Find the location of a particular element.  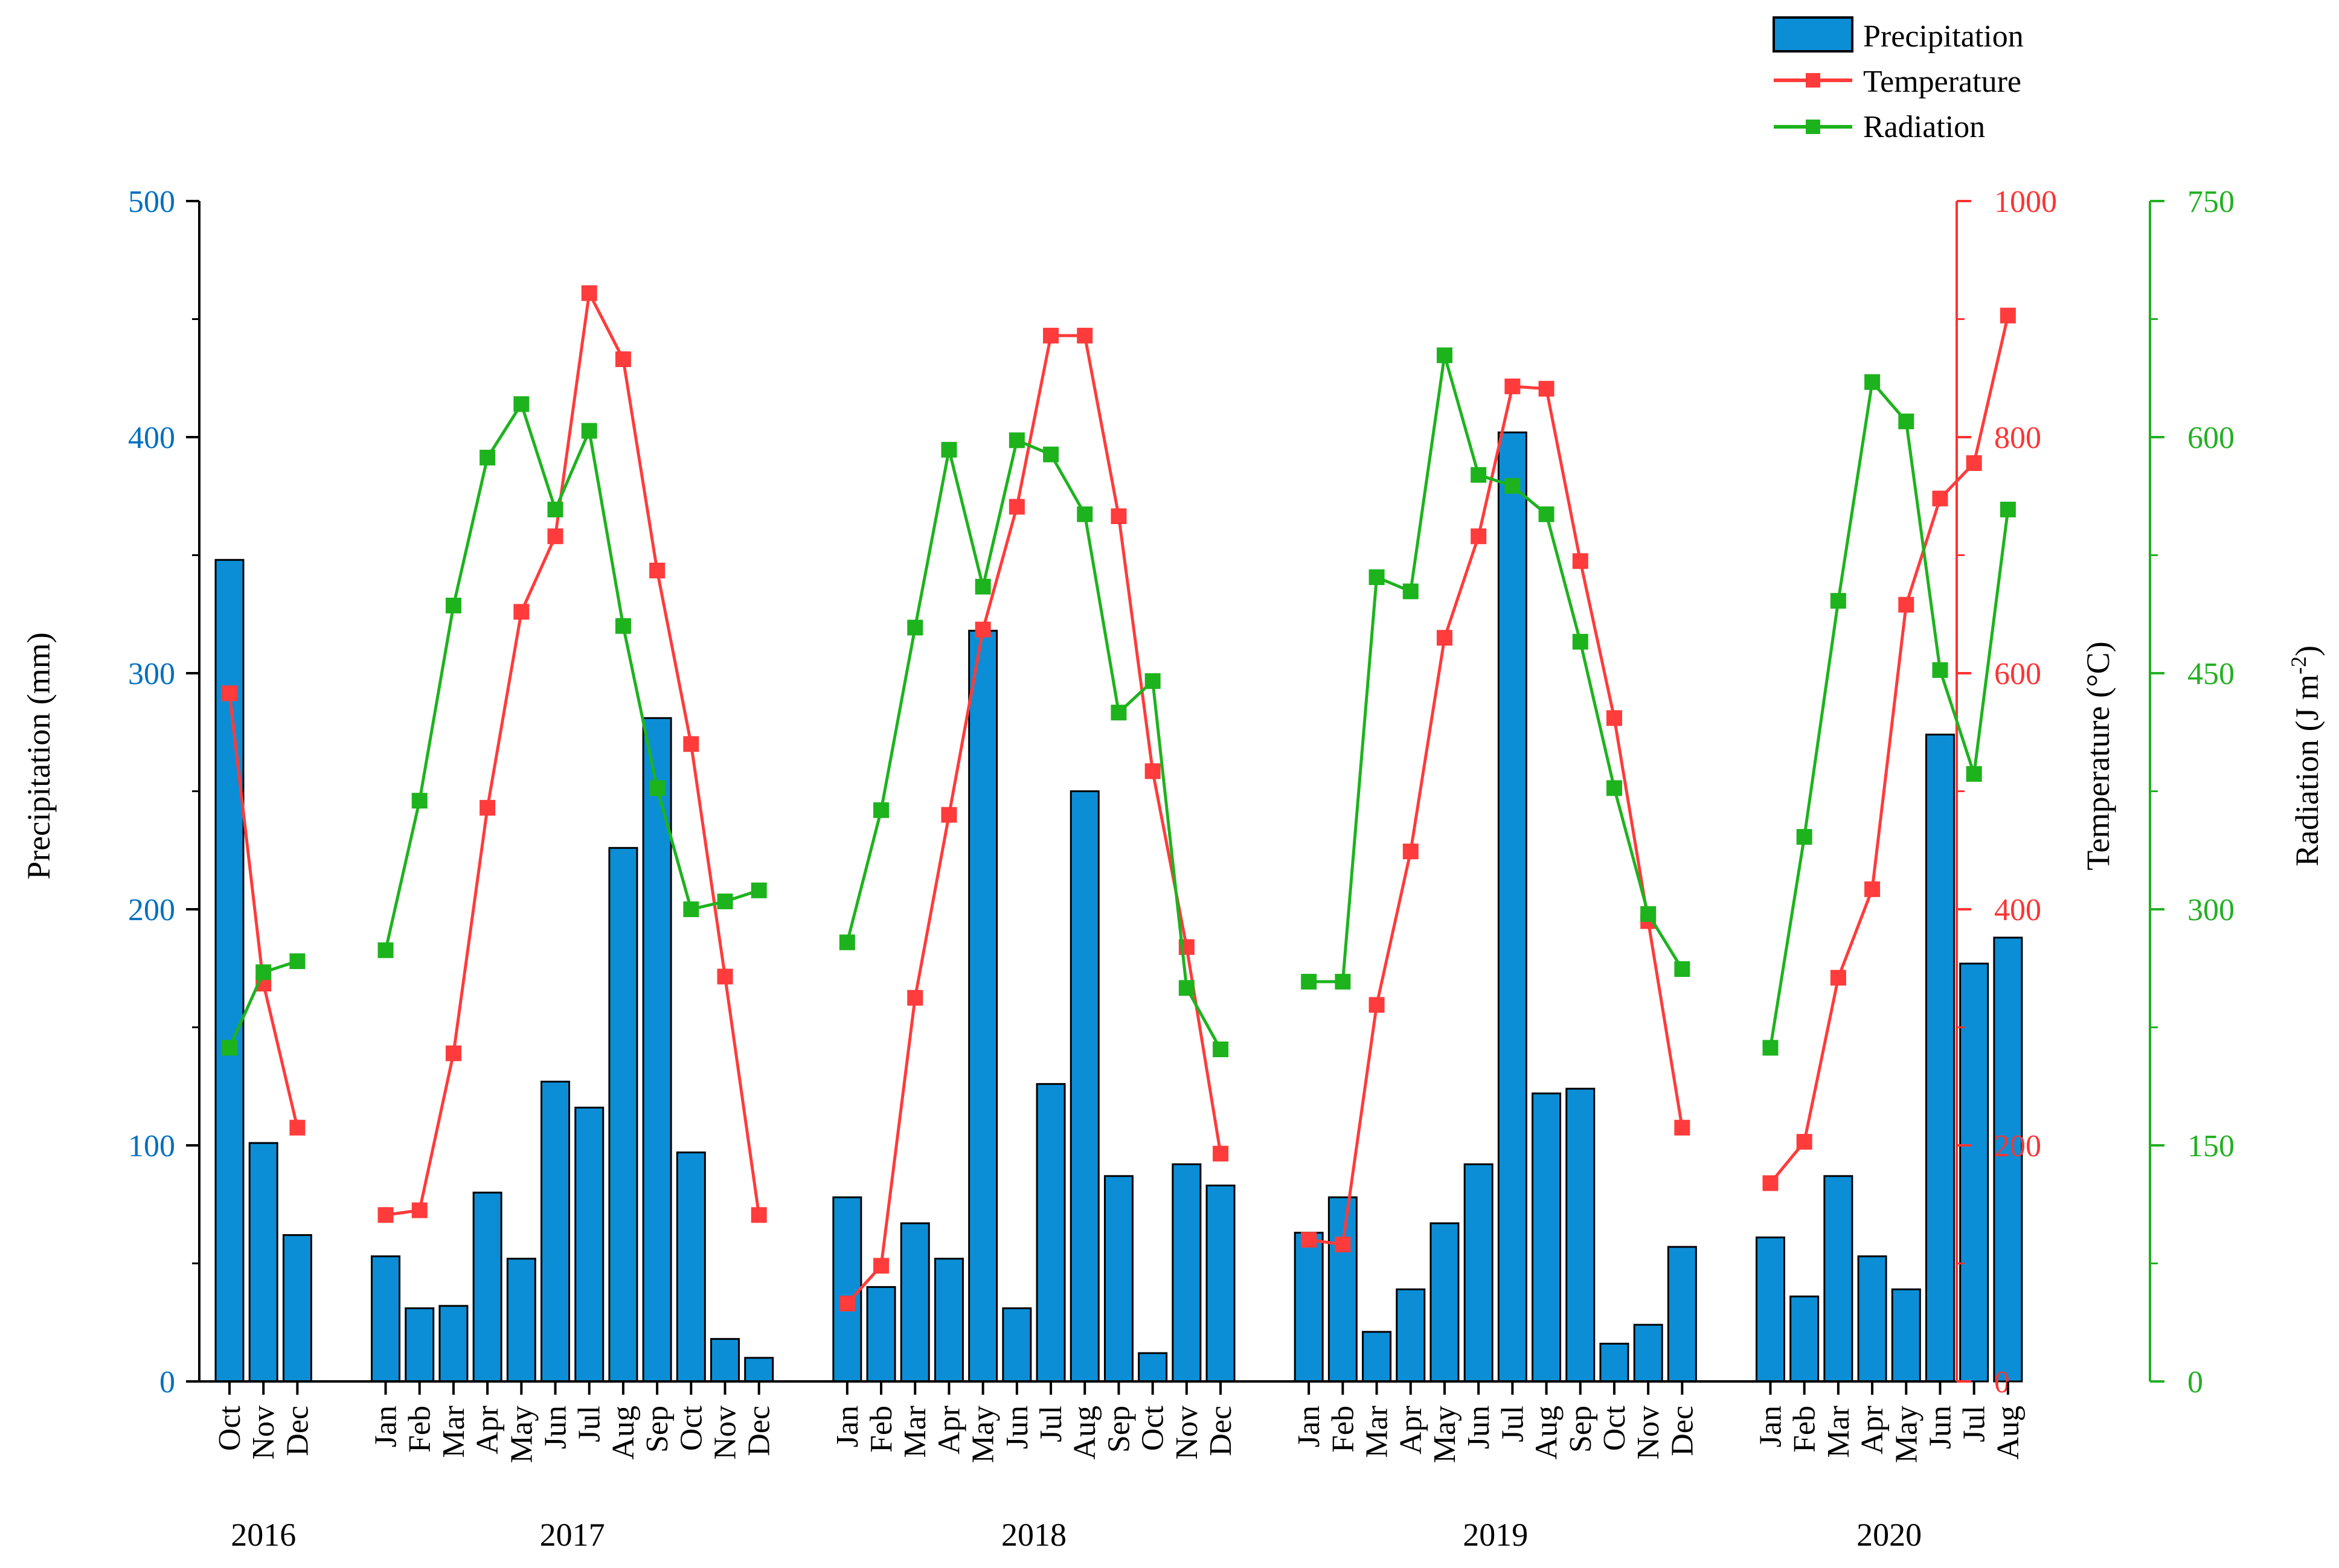

radiation-axis-tick-label: 0 is located at coordinates (2195, 1382).